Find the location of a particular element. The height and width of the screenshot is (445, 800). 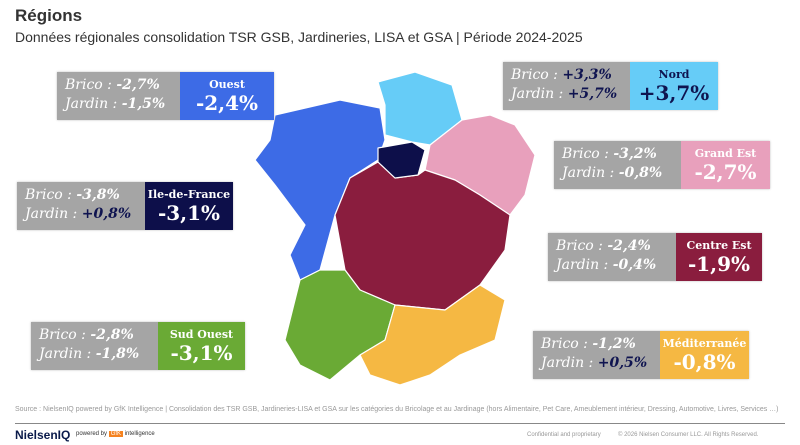

jardin-line: Jardin : -1,8% is located at coordinates (94, 354).